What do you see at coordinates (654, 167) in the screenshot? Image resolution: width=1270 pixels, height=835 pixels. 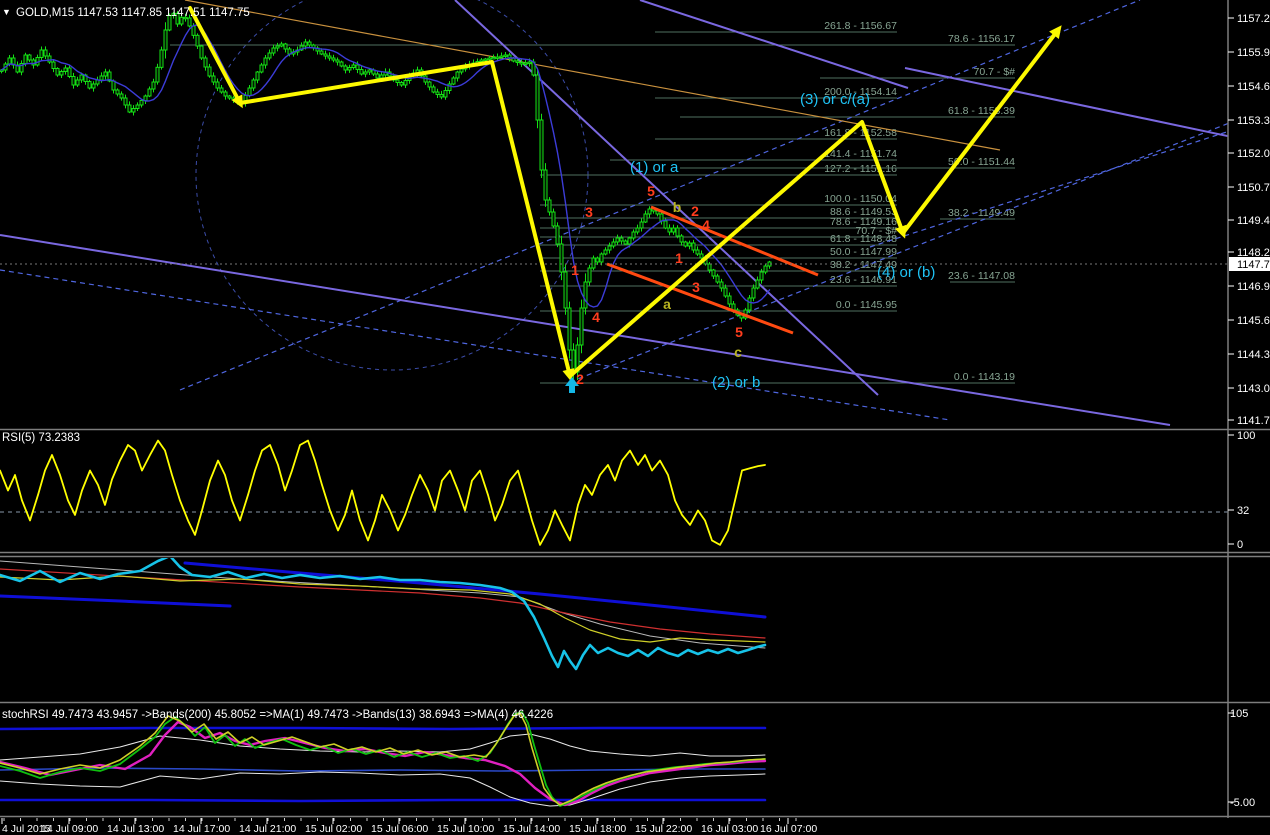 I see `elliott-wave-label: (1) or a` at bounding box center [654, 167].